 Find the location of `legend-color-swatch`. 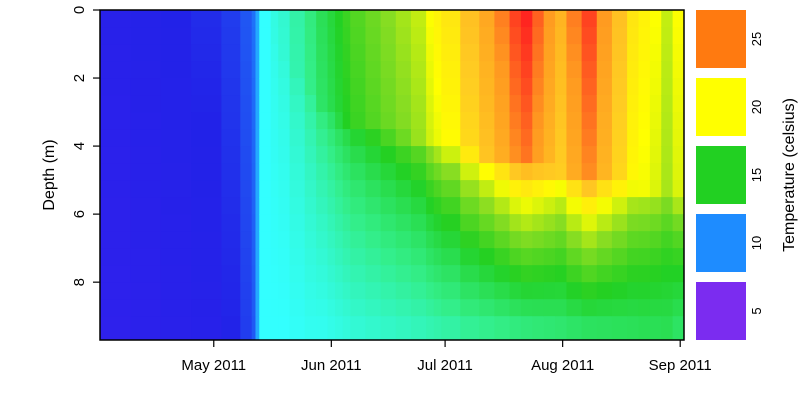

legend-color-swatch is located at coordinates (721, 107).